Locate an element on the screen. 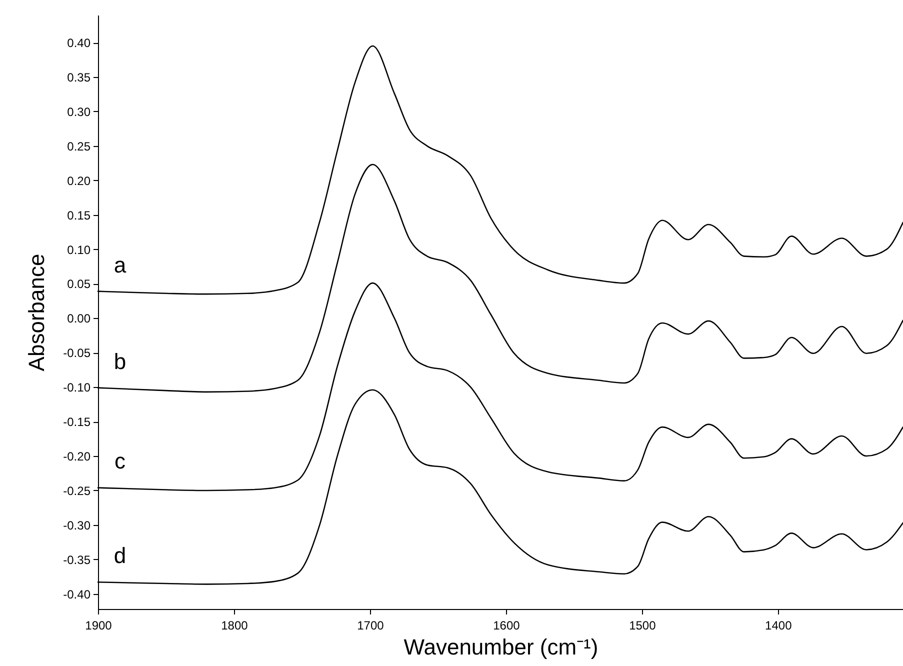 The height and width of the screenshot is (666, 903). y-tick-label: -0.05 is located at coordinates (77, 353).